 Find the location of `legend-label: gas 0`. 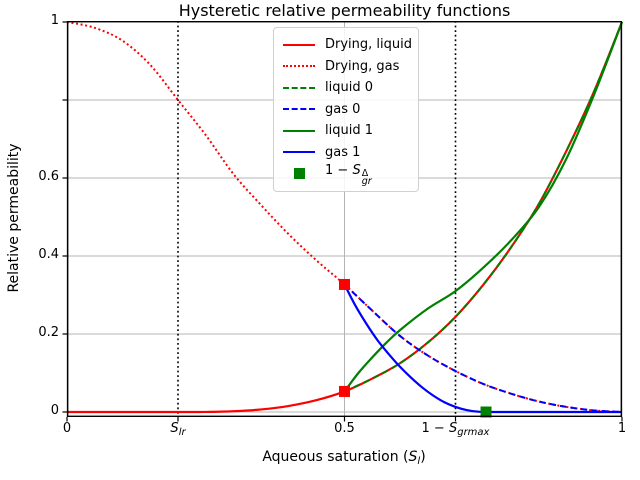

legend-label: gas 0 is located at coordinates (343, 109).